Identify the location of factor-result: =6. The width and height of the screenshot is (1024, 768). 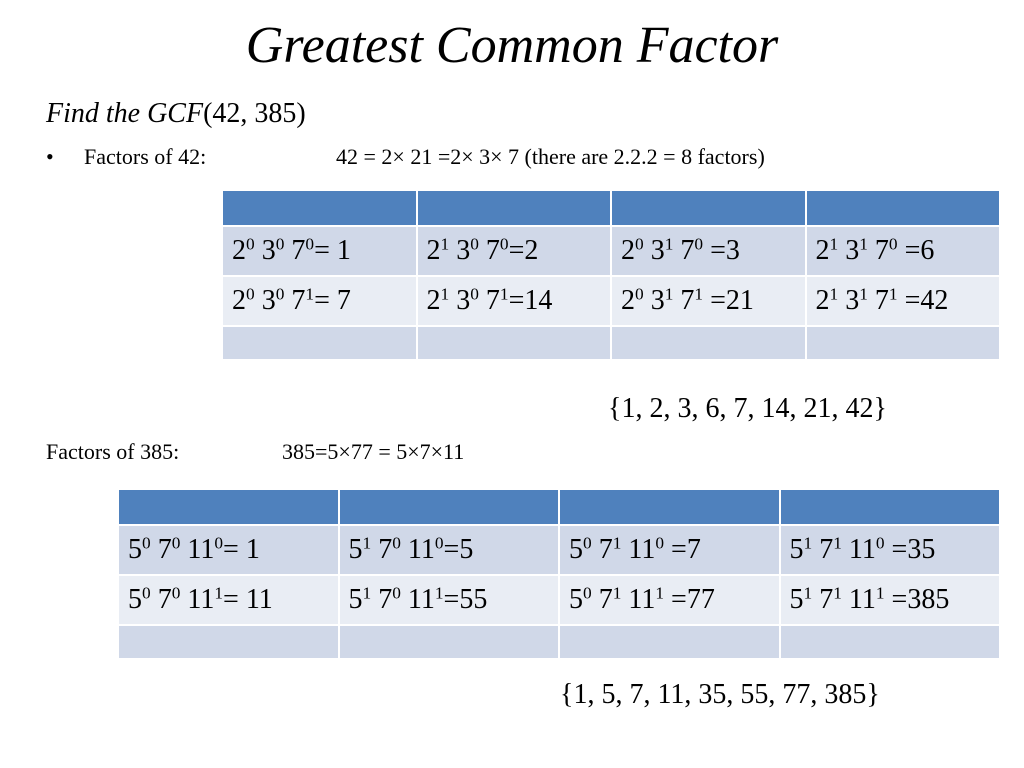
(916, 250).